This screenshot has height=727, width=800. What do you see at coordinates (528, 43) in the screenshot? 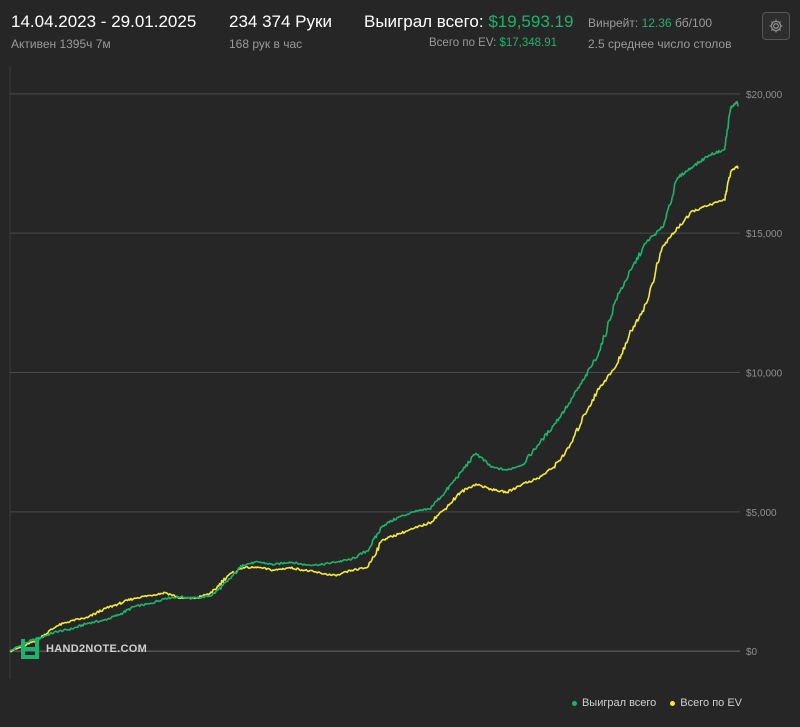
I see `ev-total-value: $17,348.91` at bounding box center [528, 43].